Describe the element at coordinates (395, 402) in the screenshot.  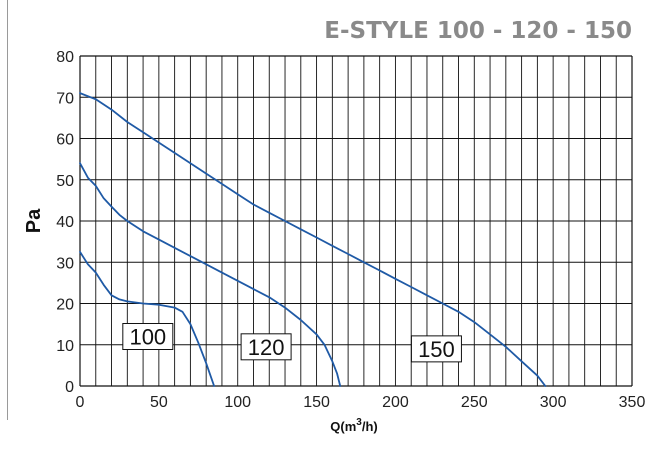
I see `x-tick-label: 200` at that location.